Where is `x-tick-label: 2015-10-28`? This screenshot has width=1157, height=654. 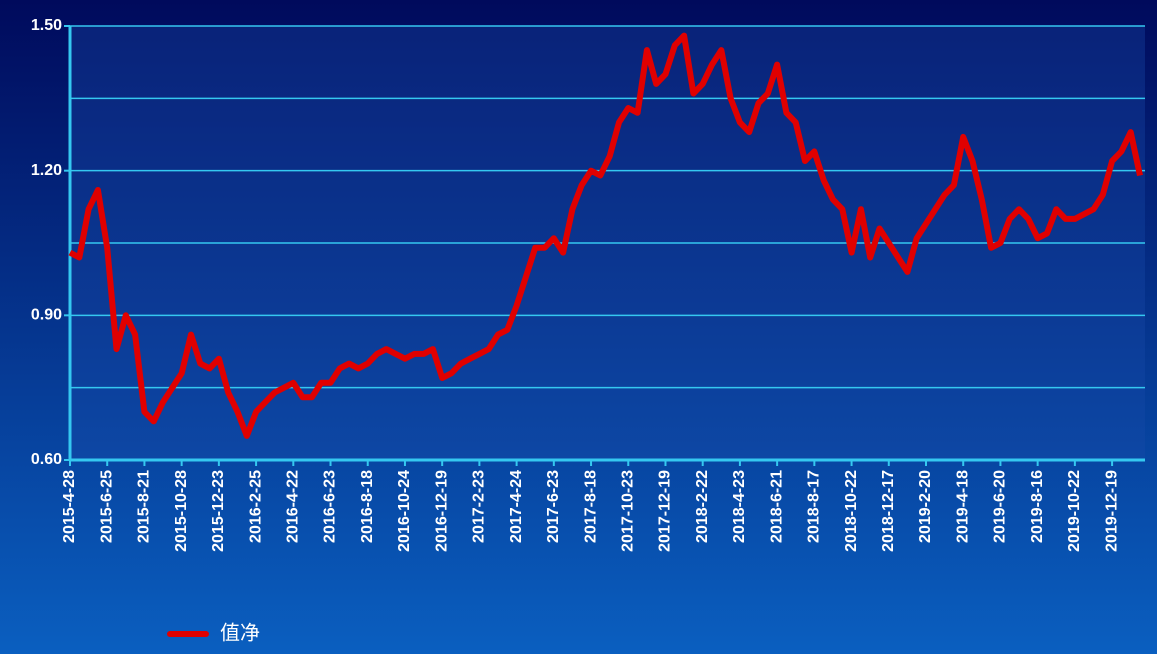 x-tick-label: 2015-10-28 is located at coordinates (181, 511).